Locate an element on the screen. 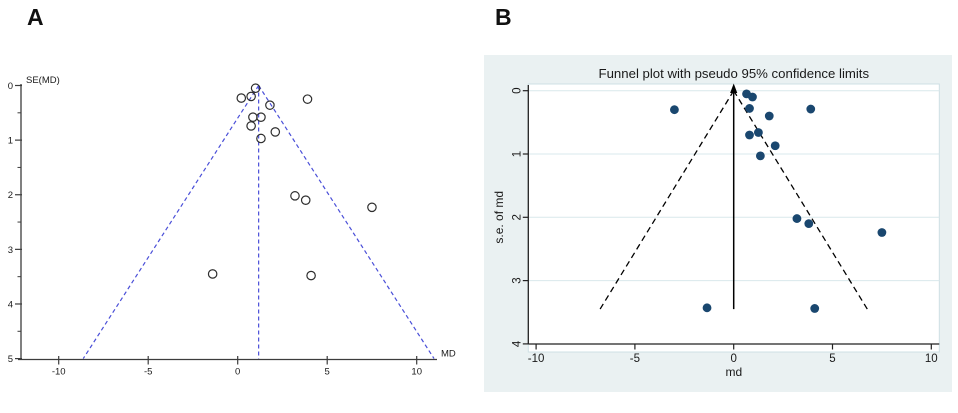 This screenshot has width=958, height=413. x-axis-label: md is located at coordinates (733, 372).